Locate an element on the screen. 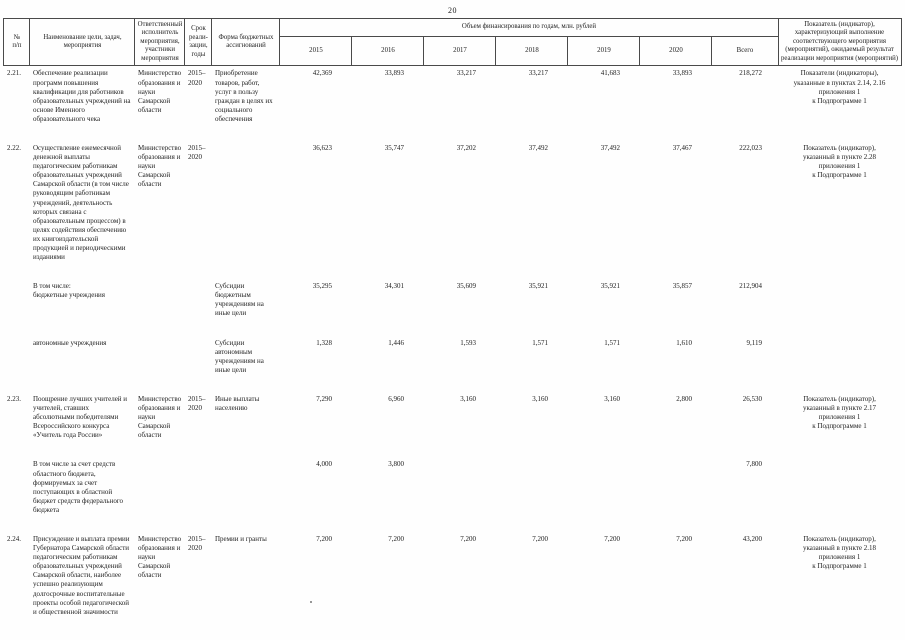 The image size is (905, 640). cell-value-2018: 35,921 is located at coordinates (538, 286).